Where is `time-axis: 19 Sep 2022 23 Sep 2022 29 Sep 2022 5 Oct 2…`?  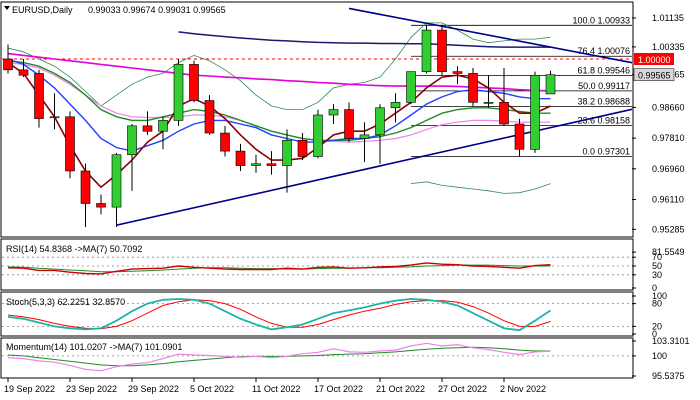 time-axis: 19 Sep 2022 23 Sep 2022 29 Sep 2022 5 Oct 2… is located at coordinates (275, 386).